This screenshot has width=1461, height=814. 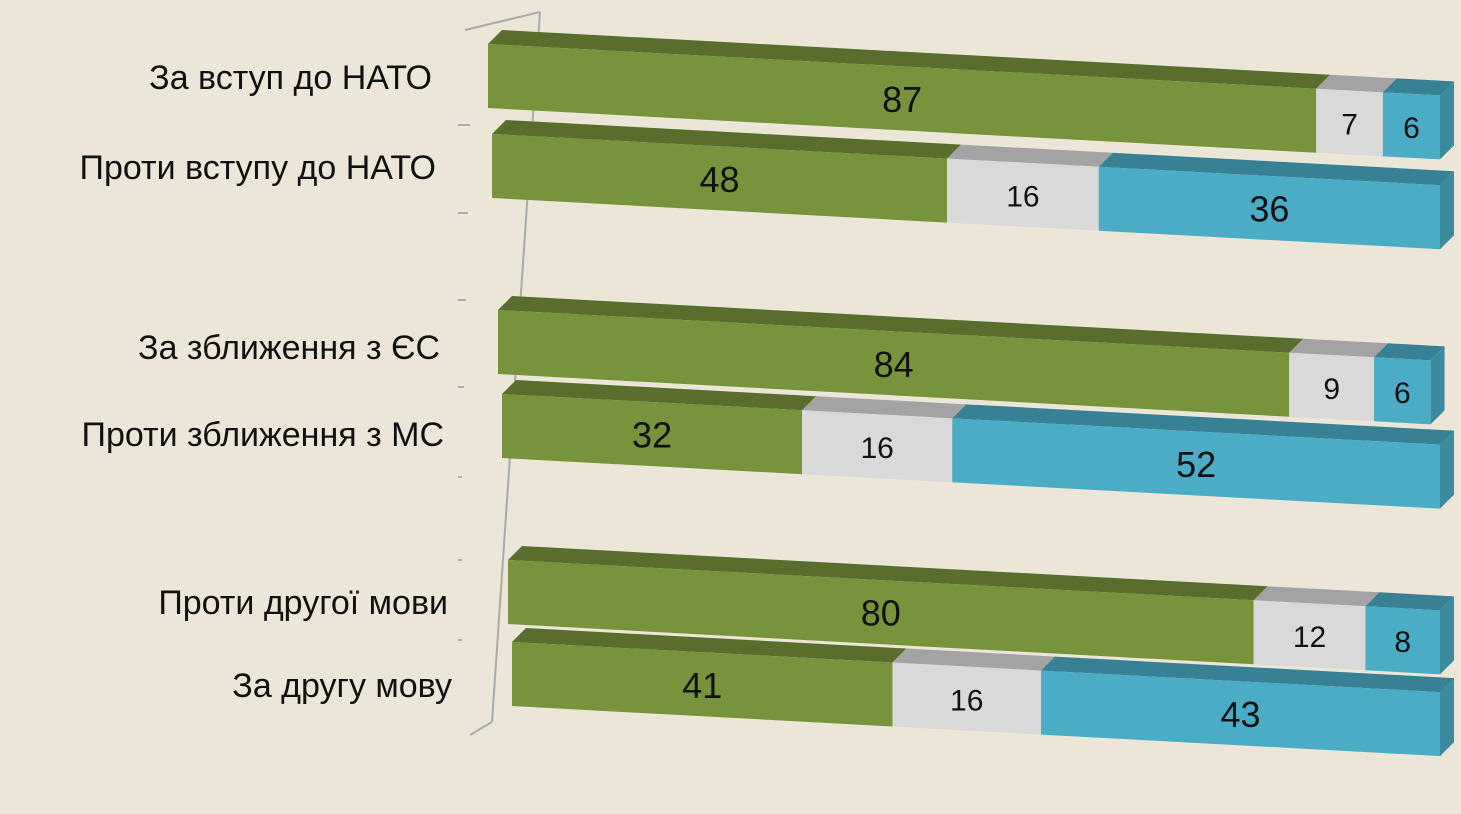 I want to click on value-label: 32, so click(x=652, y=435).